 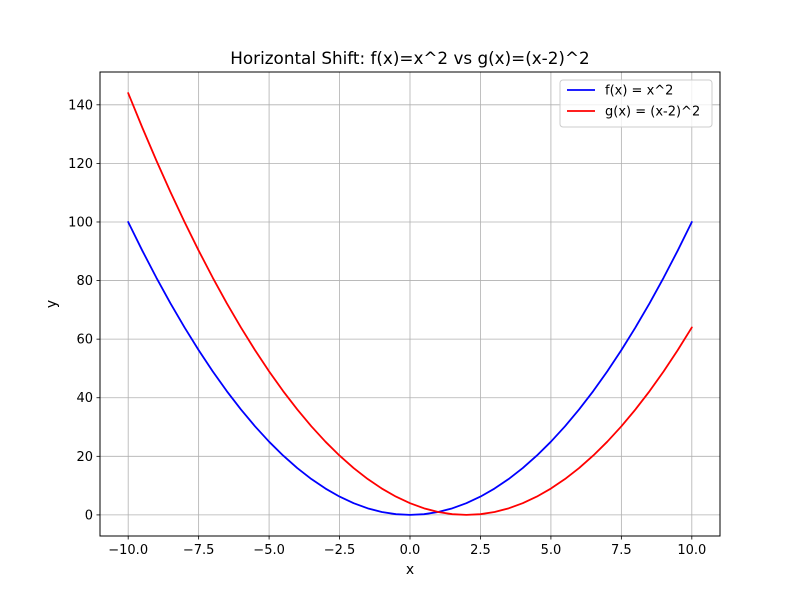 I want to click on legend-box, so click(x=636, y=103).